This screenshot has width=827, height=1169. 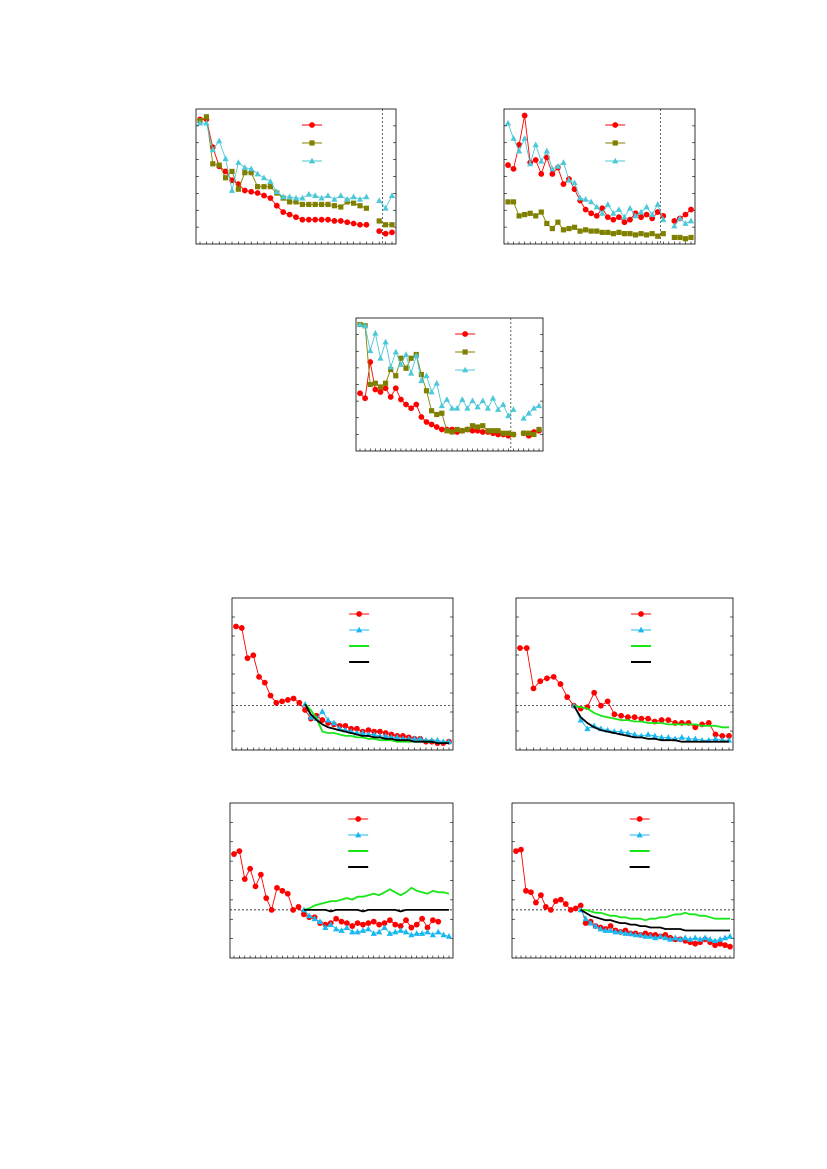 What do you see at coordinates (341, 880) in the screenshot?
I see `plot-frame` at bounding box center [341, 880].